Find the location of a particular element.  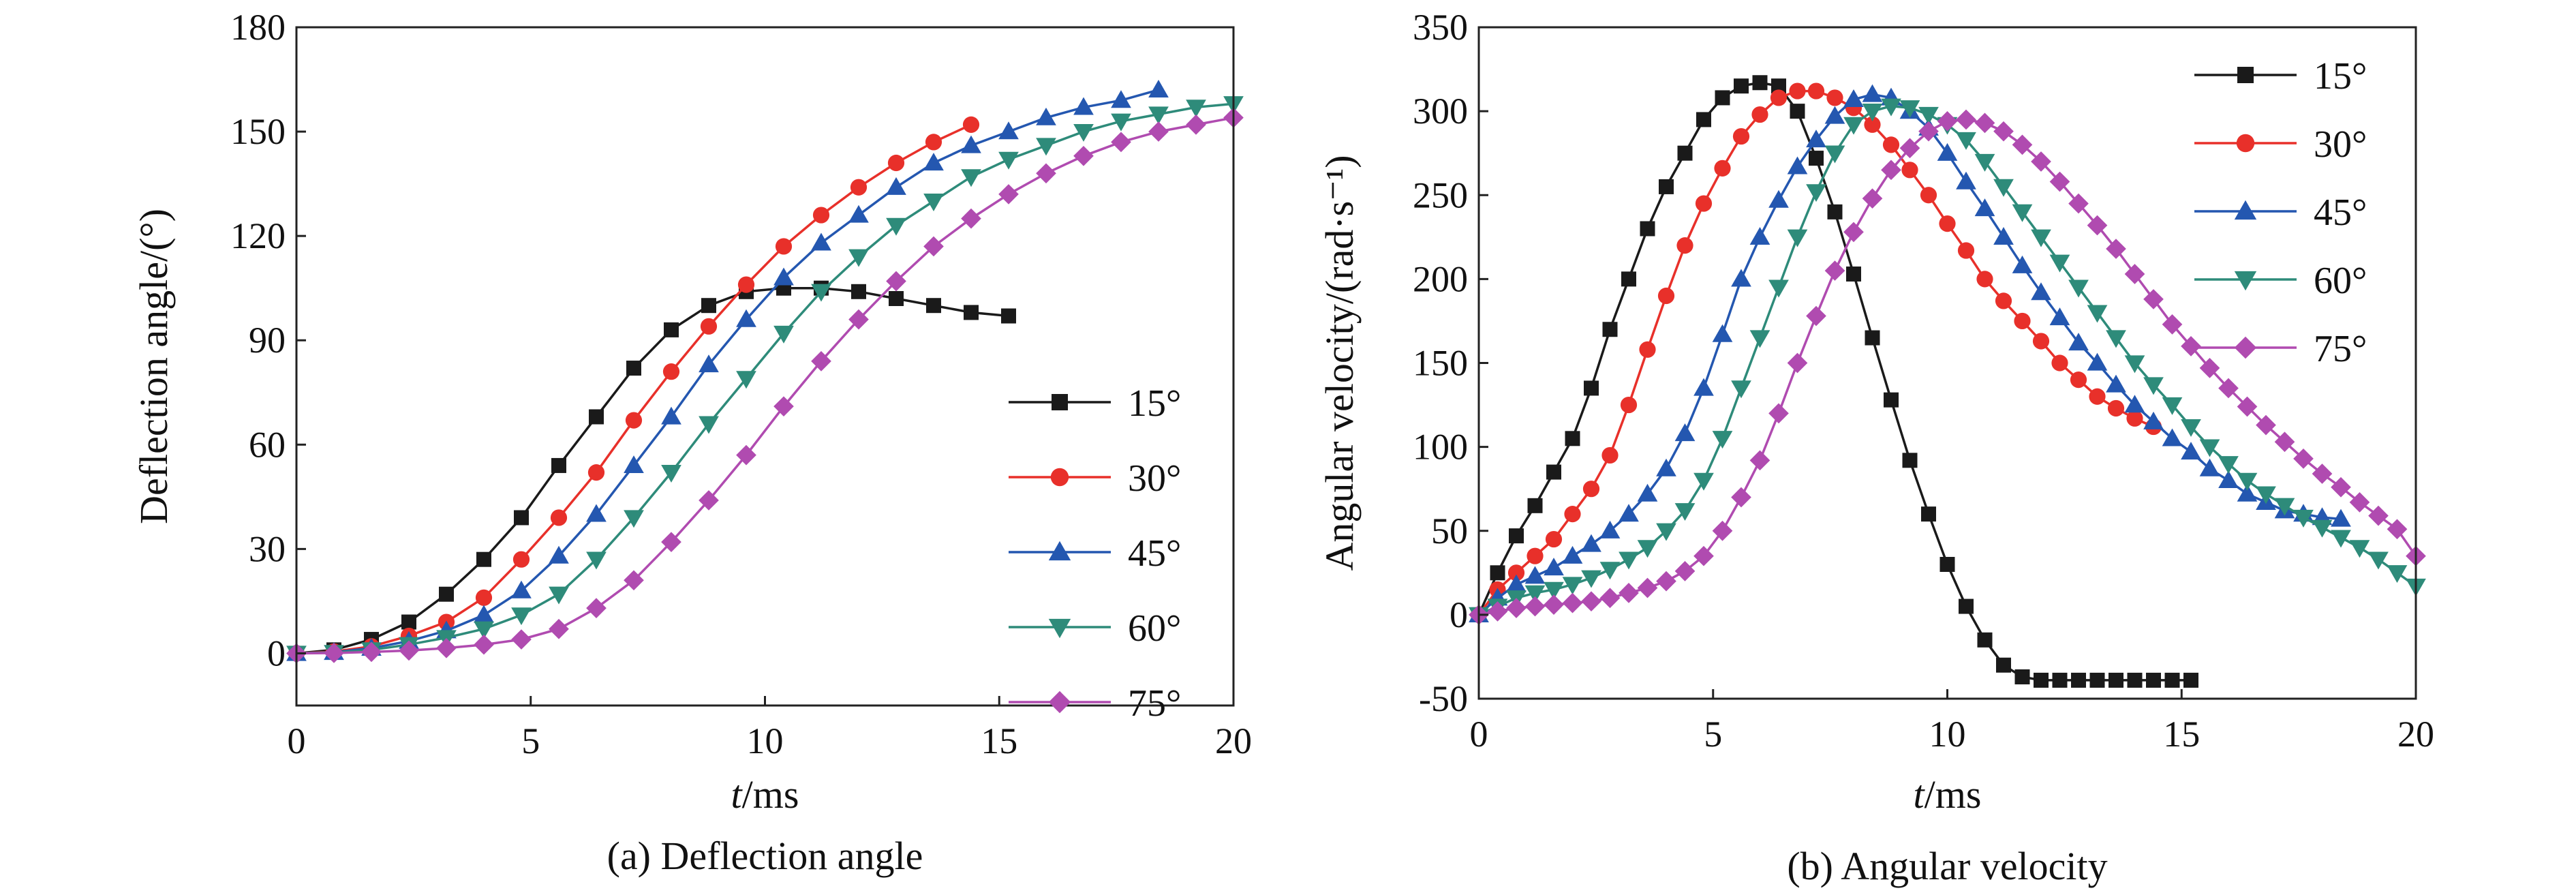

y-axis-label: Angular velocity/(rad·s⁻¹) is located at coordinates (1339, 363).